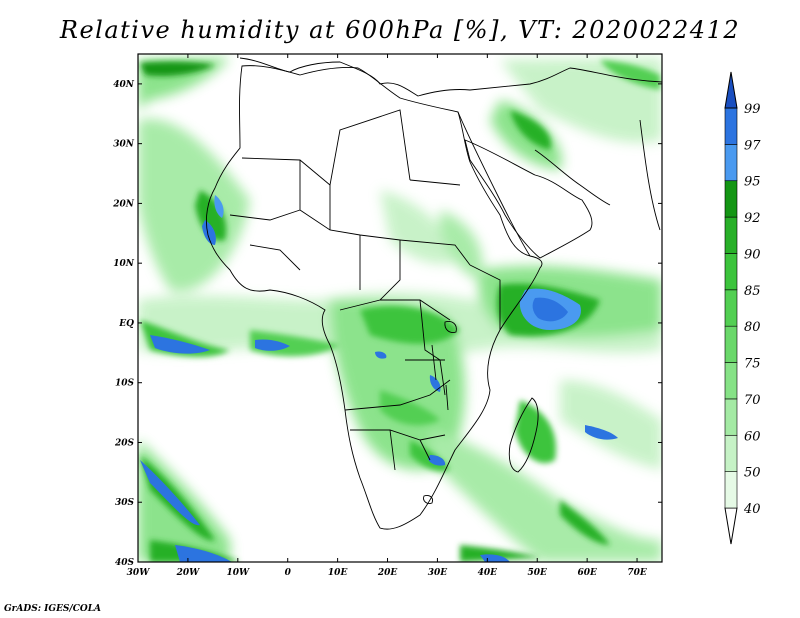 The height and width of the screenshot is (618, 800). What do you see at coordinates (53, 609) in the screenshot?
I see `grads-credit: GrADS: IGES/COLA` at bounding box center [53, 609].